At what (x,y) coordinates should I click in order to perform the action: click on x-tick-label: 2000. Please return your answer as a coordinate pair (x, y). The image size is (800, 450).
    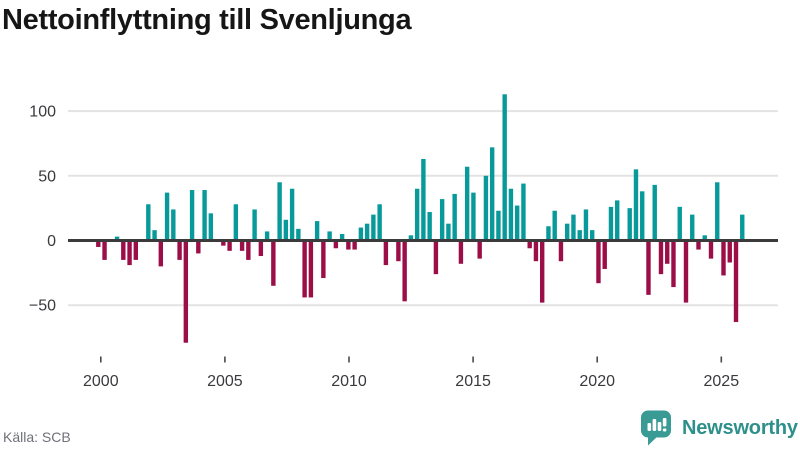
    Looking at the image, I should click on (101, 381).